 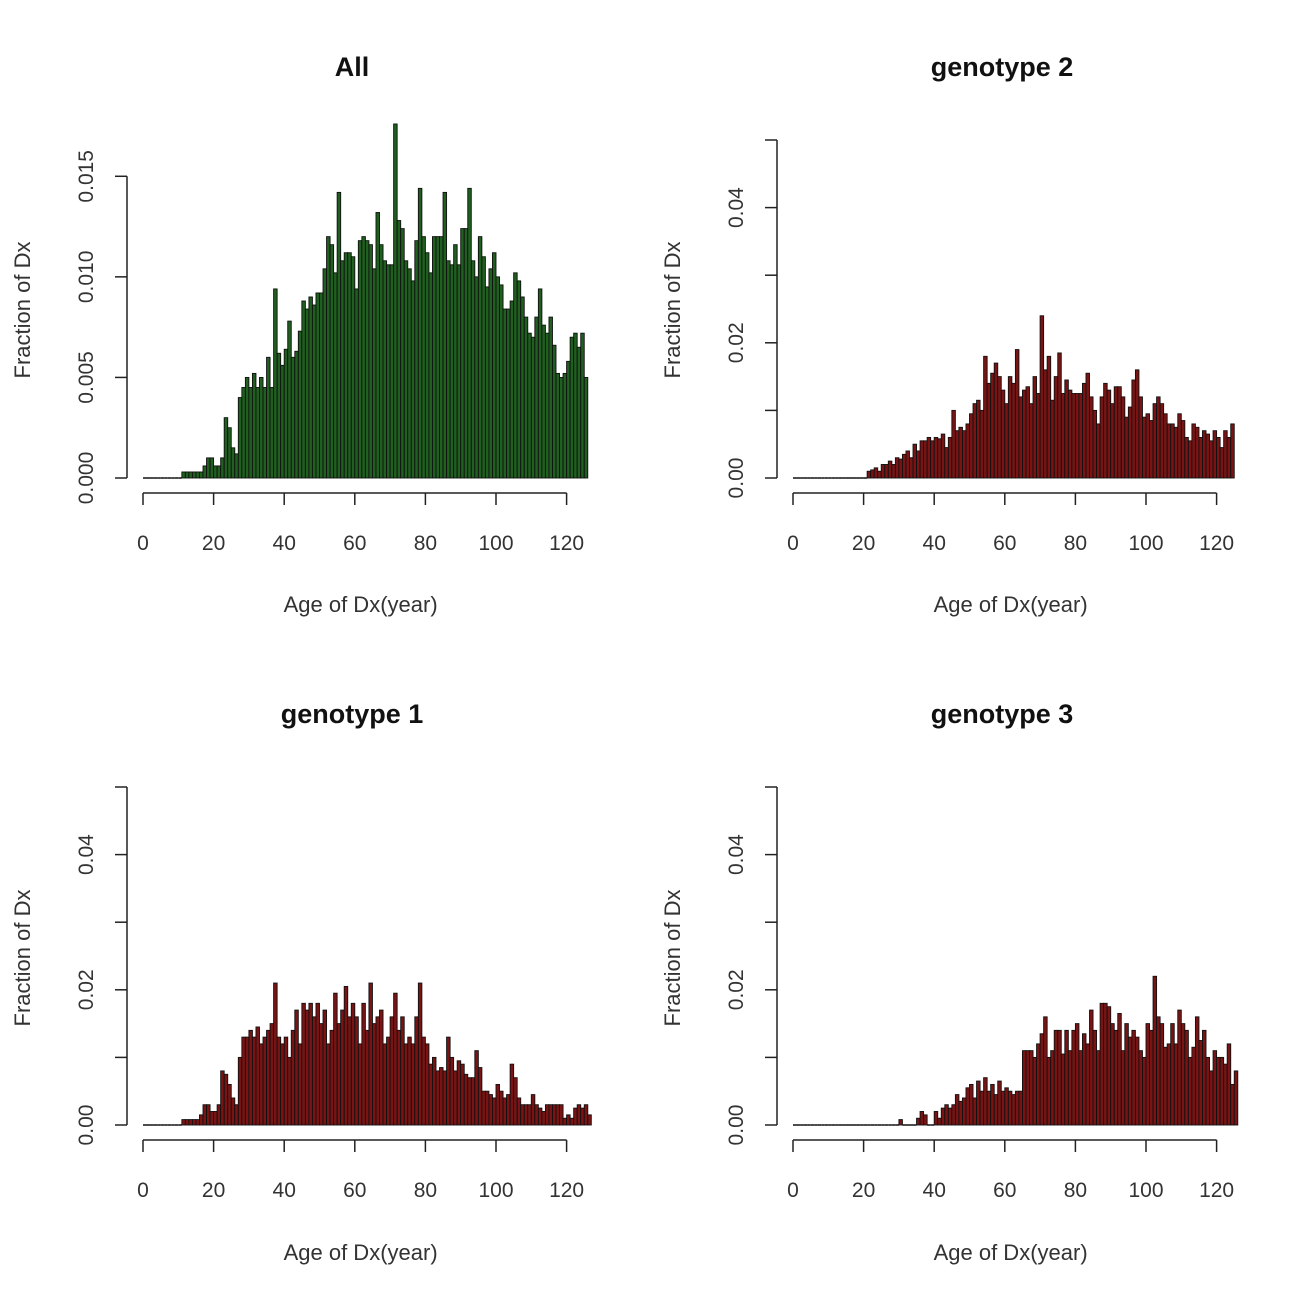 I want to click on y-tick-label: 0.02, so click(x=86, y=989).